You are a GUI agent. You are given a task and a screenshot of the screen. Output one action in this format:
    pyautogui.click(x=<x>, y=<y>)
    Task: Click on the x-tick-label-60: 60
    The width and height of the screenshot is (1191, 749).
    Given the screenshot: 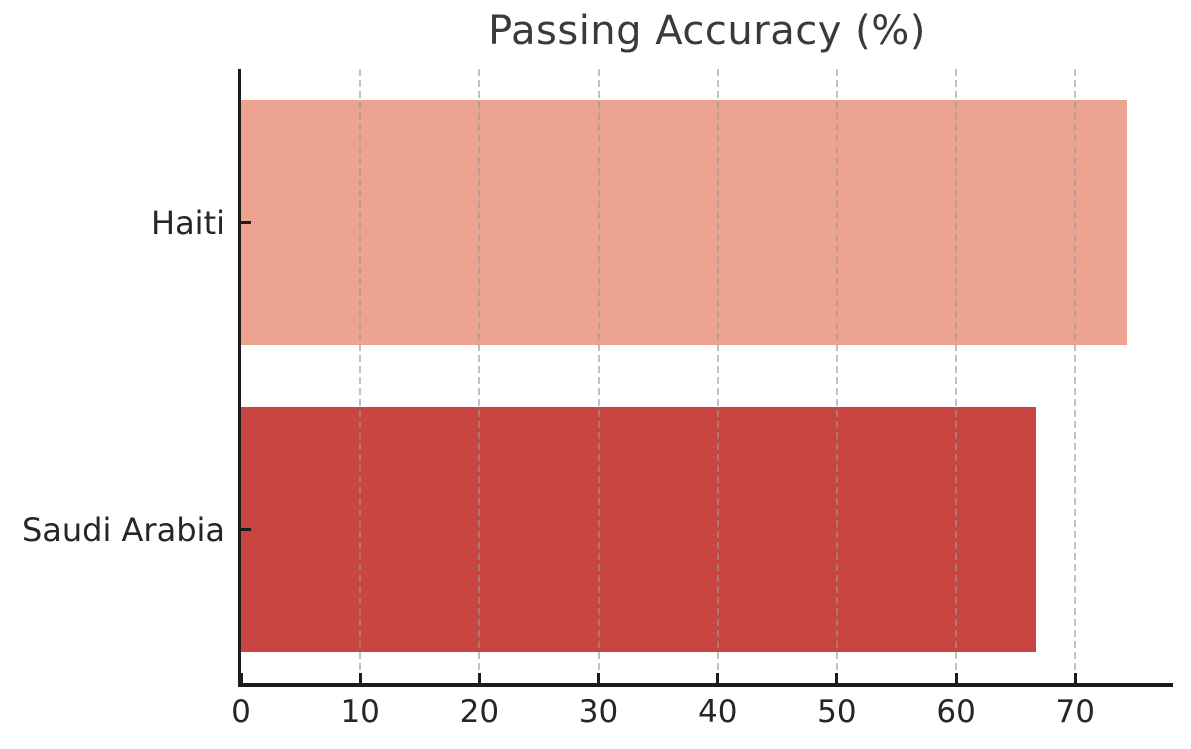 What is the action you would take?
    pyautogui.click(x=956, y=712)
    